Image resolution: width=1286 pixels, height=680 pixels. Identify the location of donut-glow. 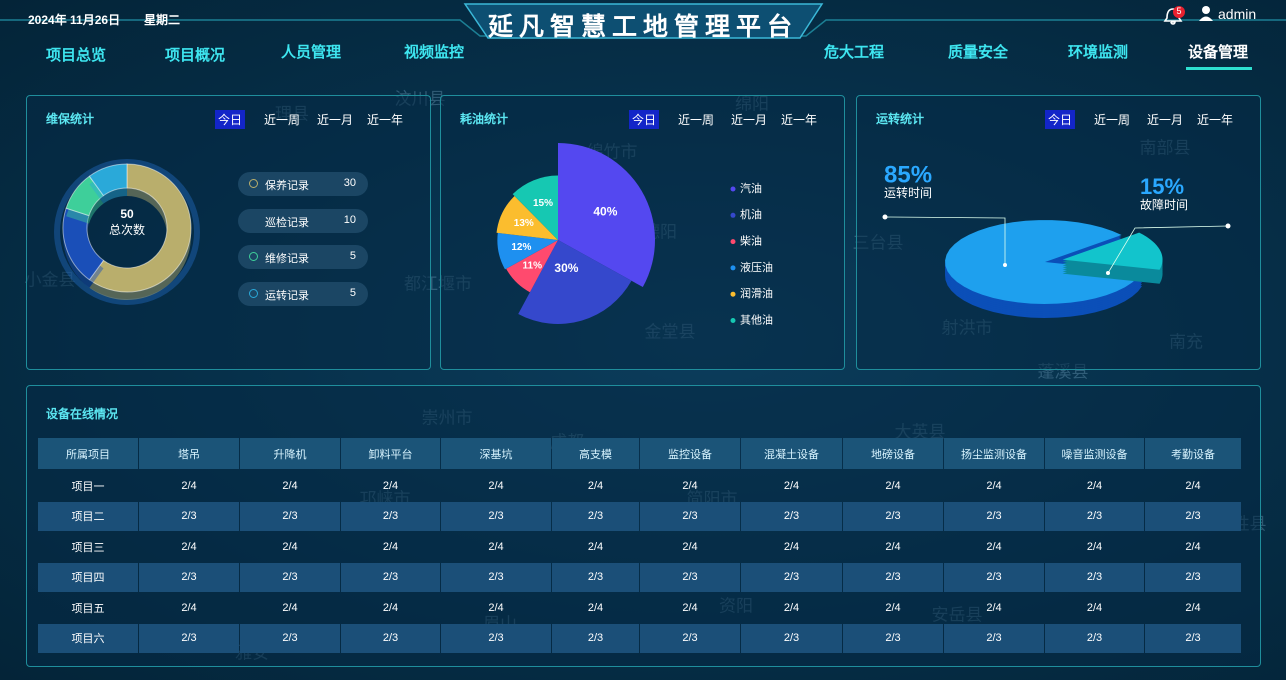
(127, 232).